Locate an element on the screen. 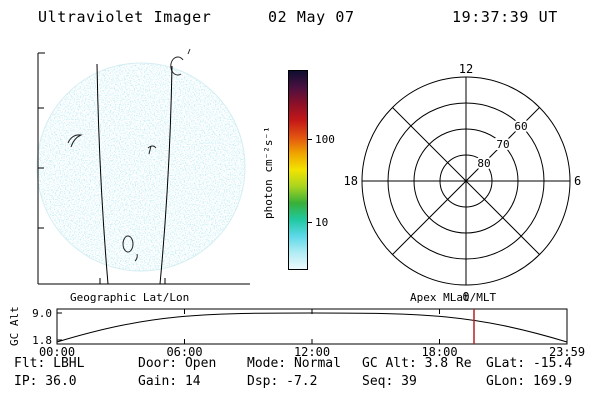 Image resolution: width=600 pixels, height=400 pixels. time-label: 19:37:39 UT is located at coordinates (505, 17).